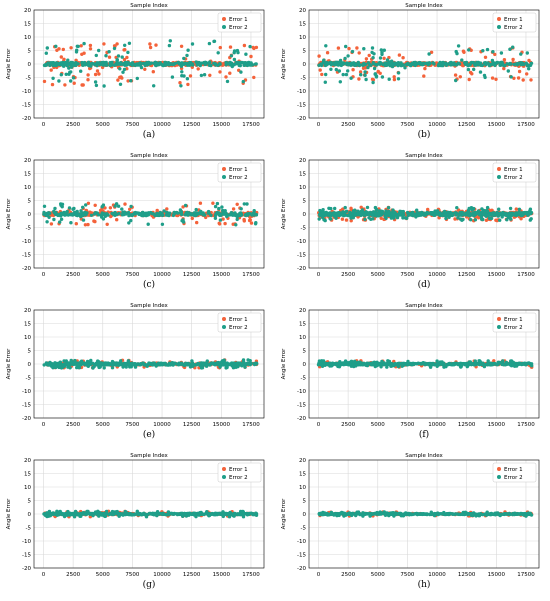 This screenshot has width=550, height=601. I want to click on legend-label: Error 2, so click(238, 328).